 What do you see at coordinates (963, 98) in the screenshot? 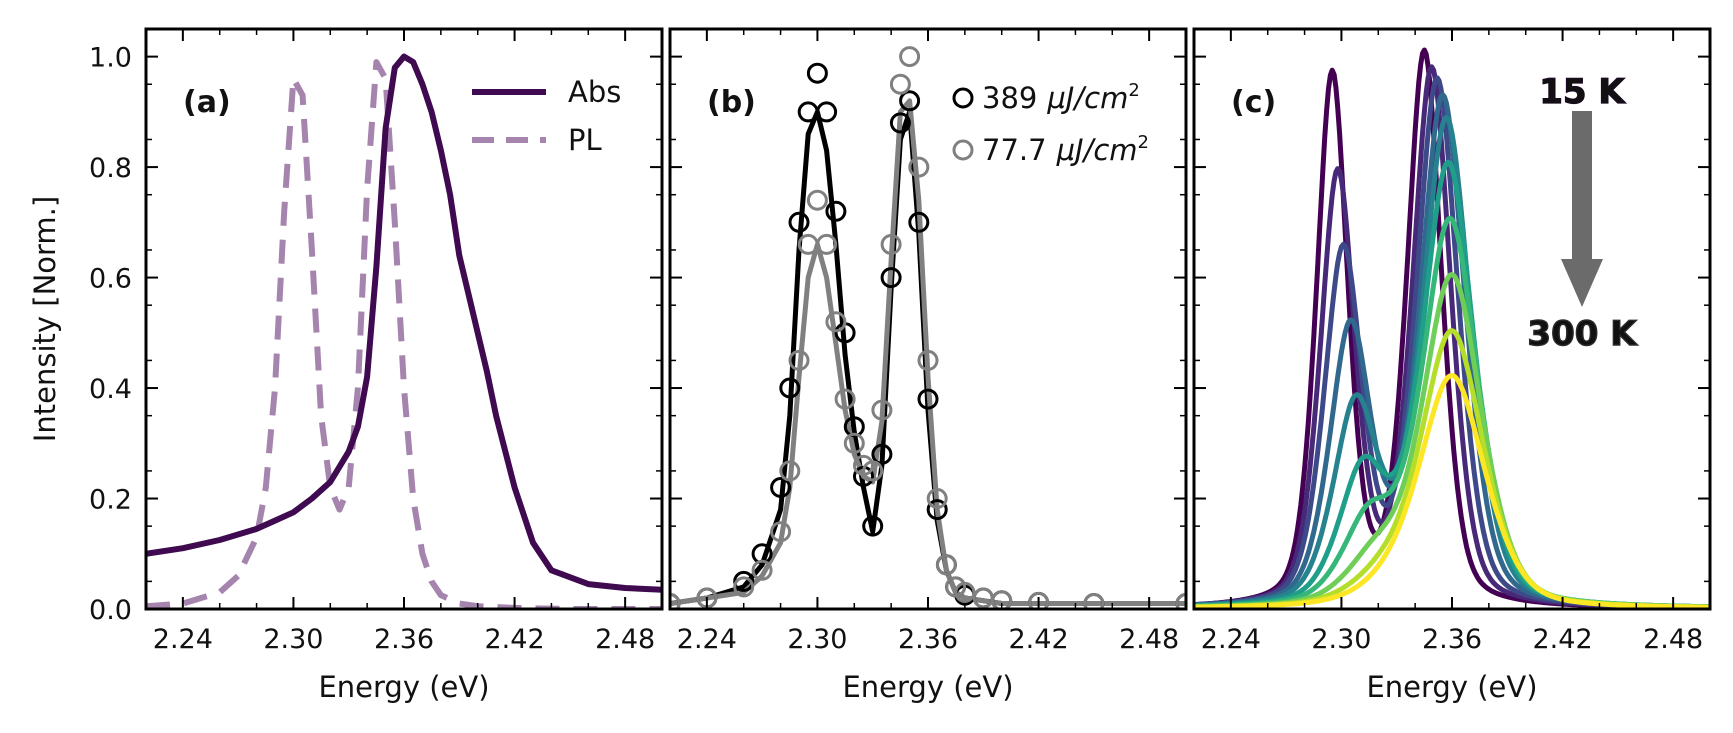
I see `legend-389-marker` at bounding box center [963, 98].